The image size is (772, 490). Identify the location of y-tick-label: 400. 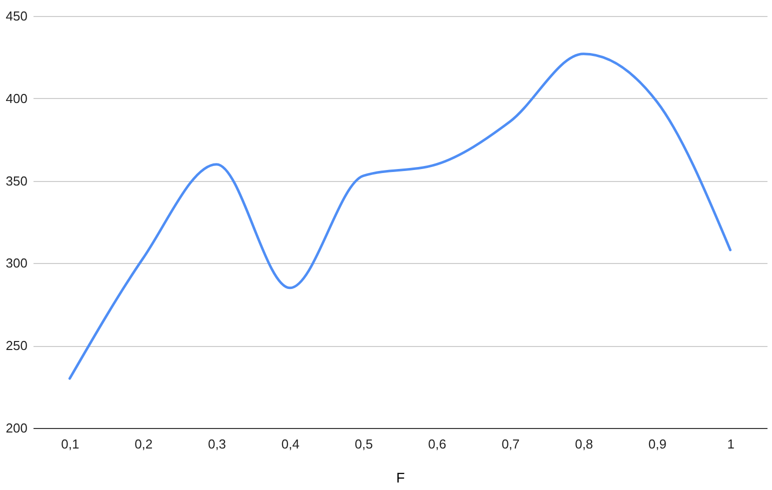
(17, 98).